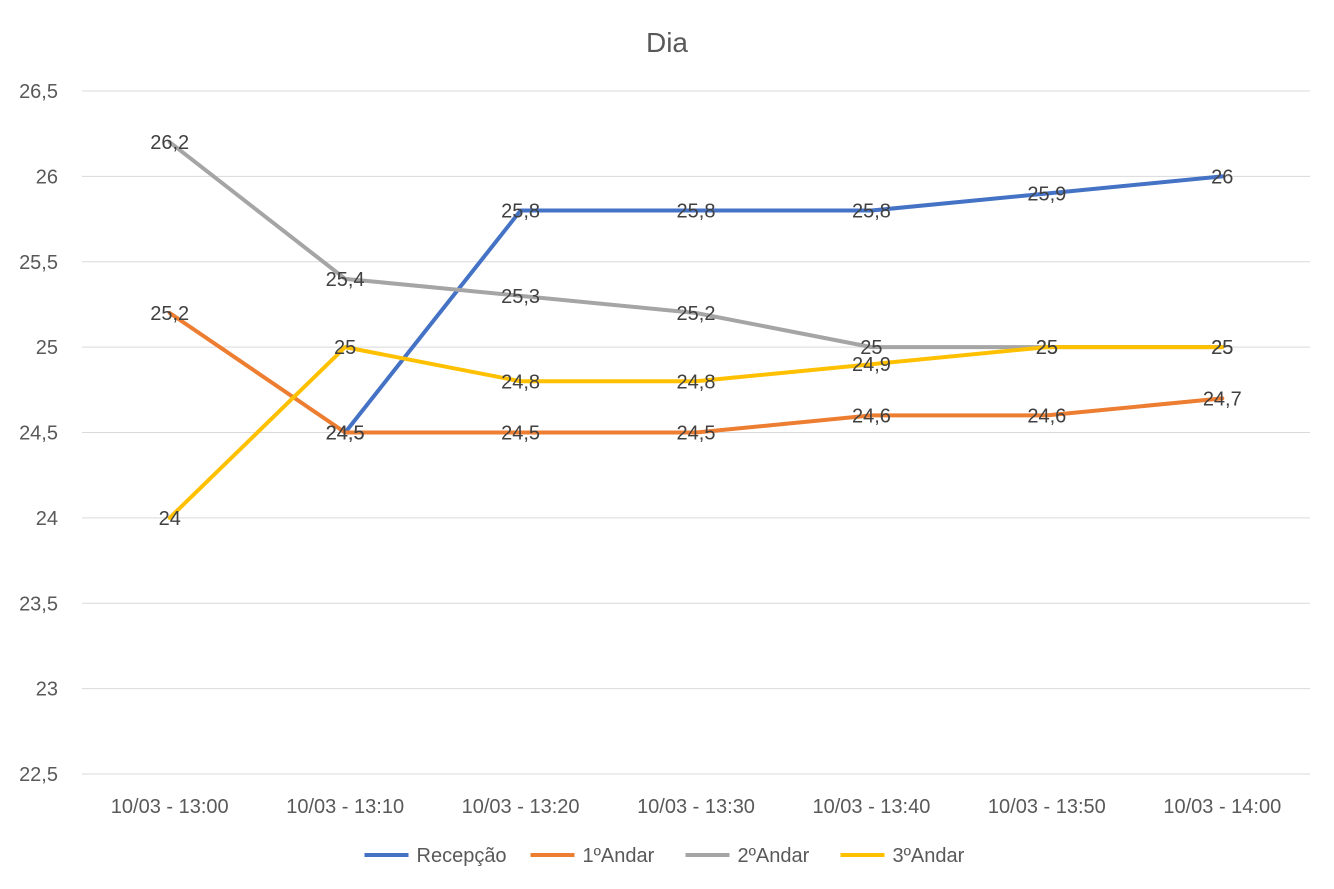 Image resolution: width=1334 pixels, height=889 pixels. I want to click on legend-label: Recepção, so click(462, 856).